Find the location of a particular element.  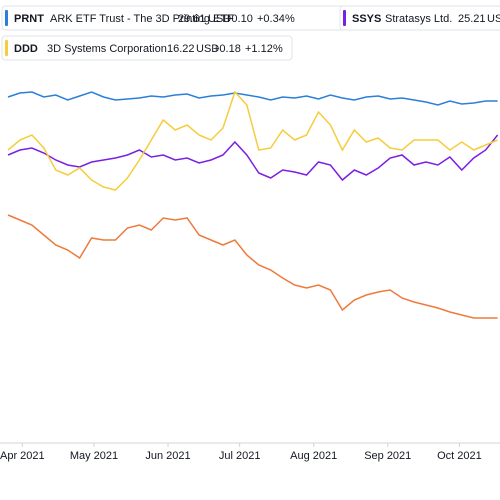

legend-change-pct: +0.34 is located at coordinates (271, 19).